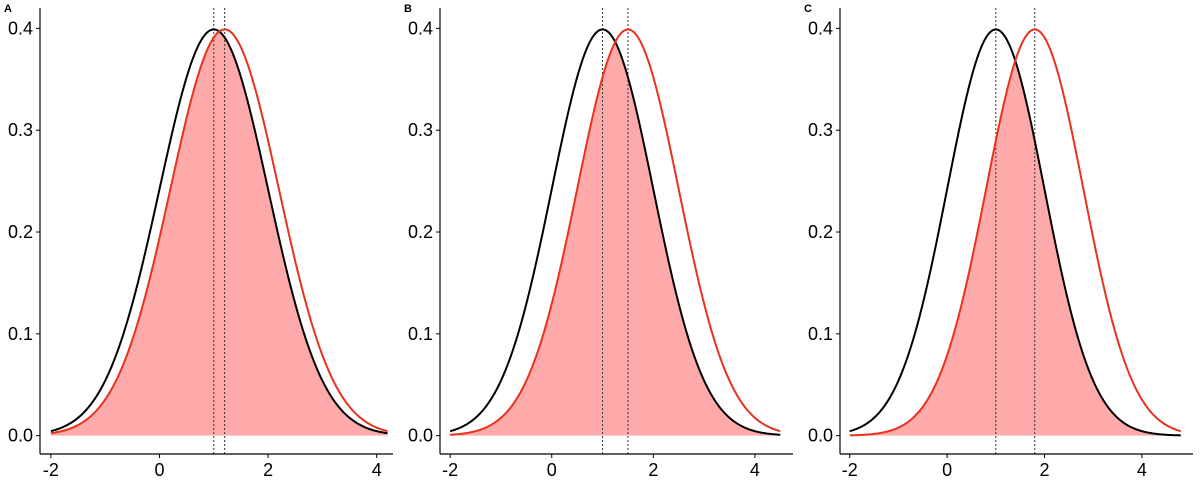 Image resolution: width=1200 pixels, height=480 pixels. Describe the element at coordinates (808, 9) in the screenshot. I see `panel-label: C` at that location.